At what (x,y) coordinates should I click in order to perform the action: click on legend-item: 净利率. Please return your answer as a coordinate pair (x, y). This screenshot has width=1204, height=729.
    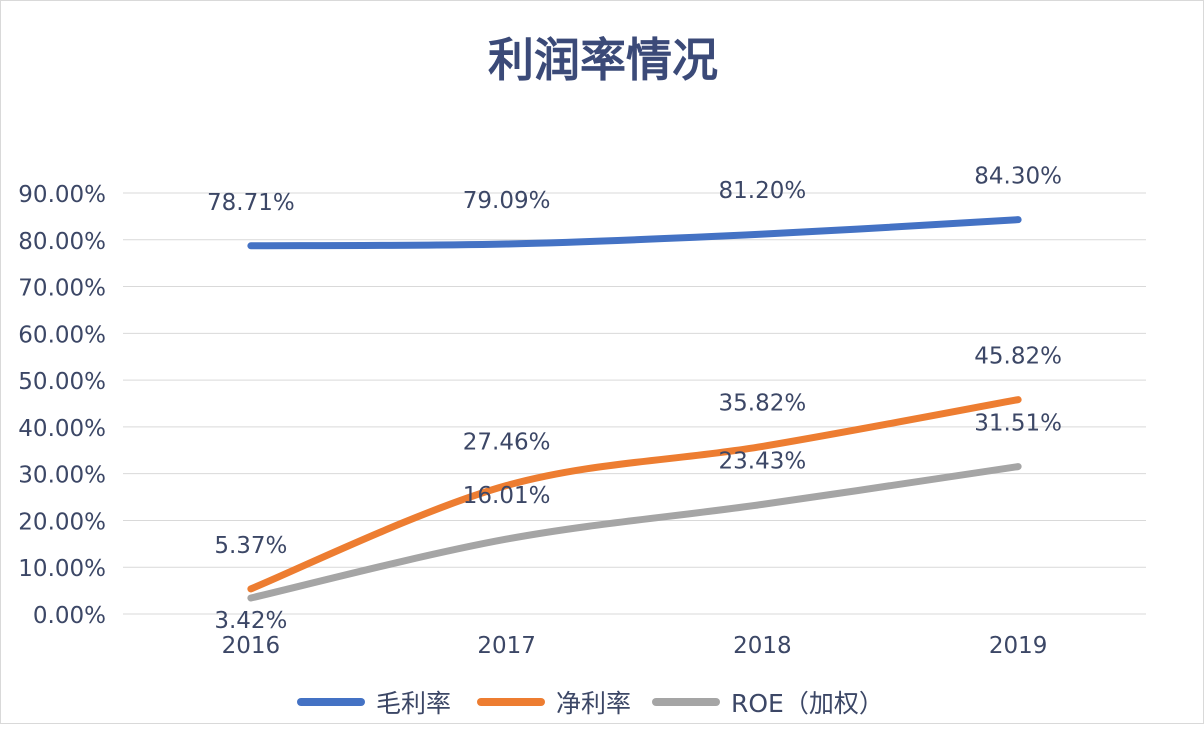
    Looking at the image, I should click on (554, 703).